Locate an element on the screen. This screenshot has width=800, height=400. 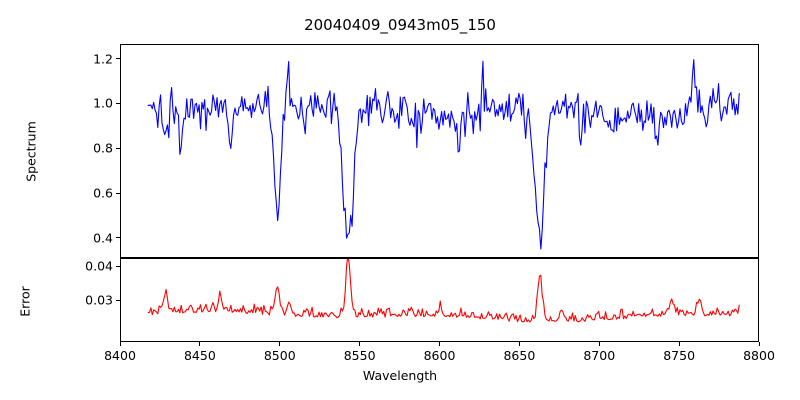
error-trace is located at coordinates (443, 291).